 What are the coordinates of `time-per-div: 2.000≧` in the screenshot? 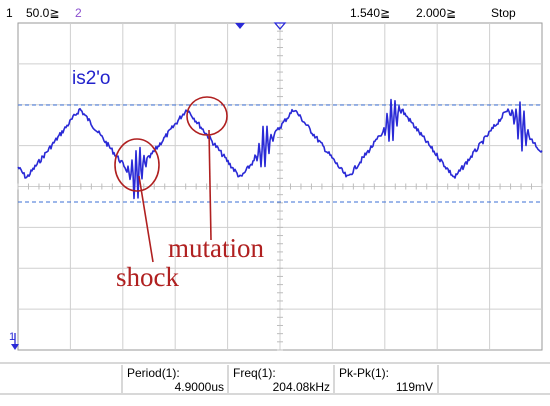 It's located at (436, 13).